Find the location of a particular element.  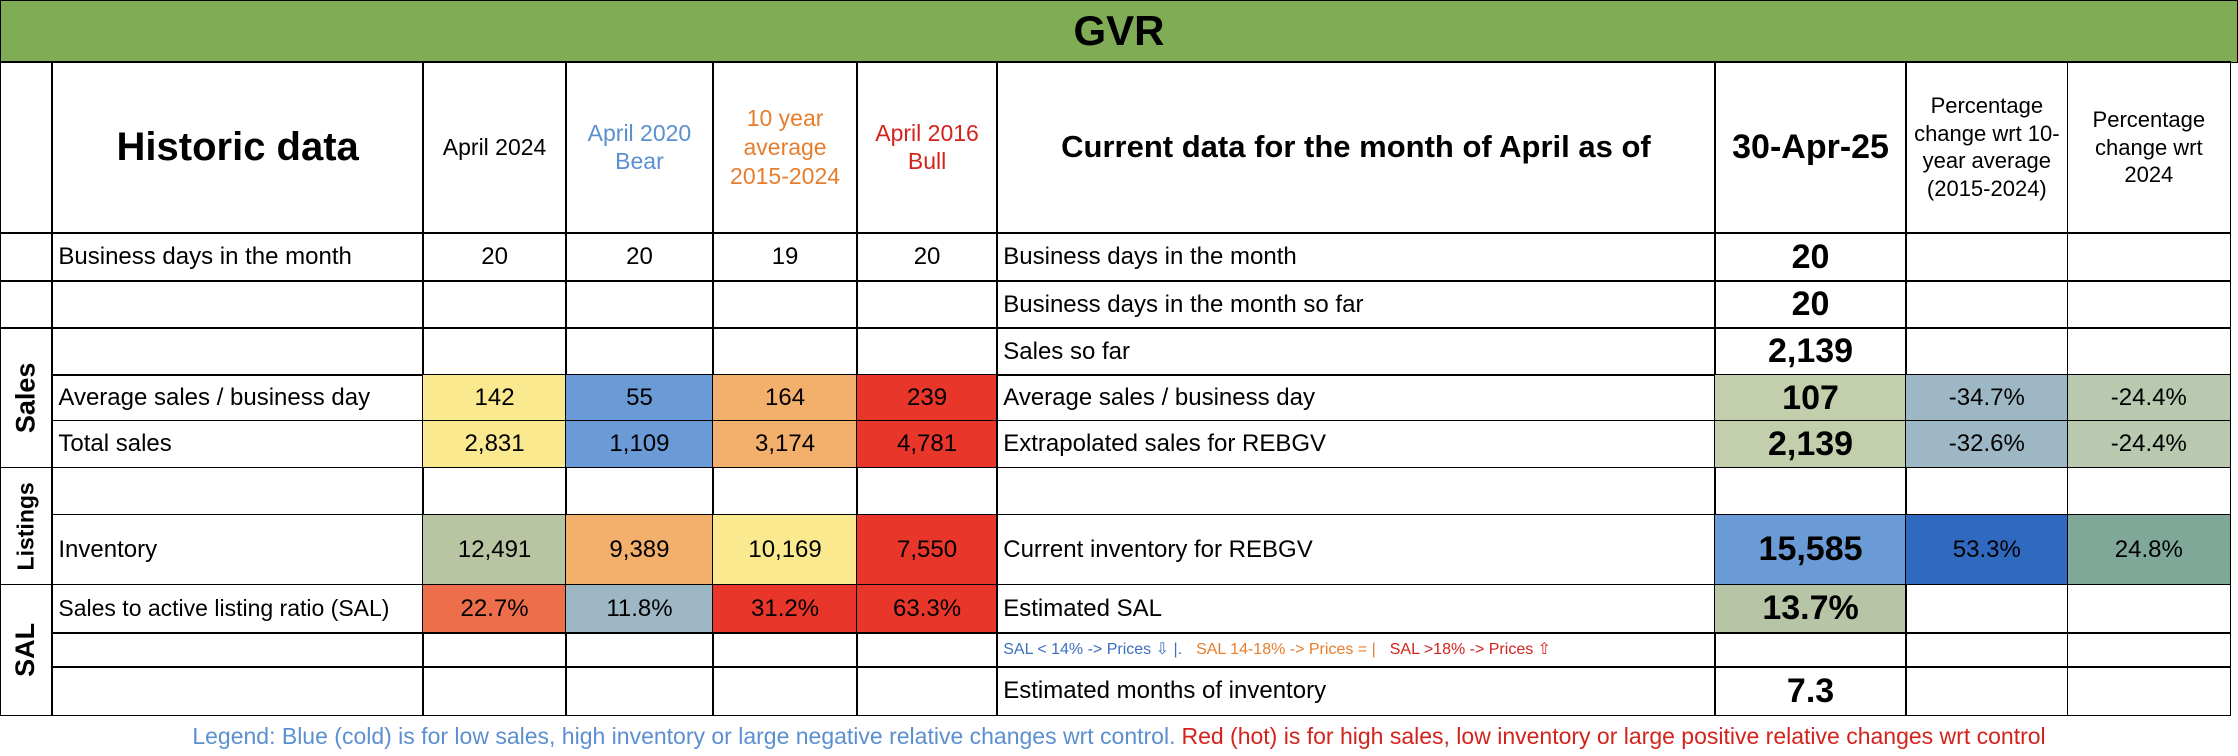

row-label: Business days in the month so far is located at coordinates (1356, 304).